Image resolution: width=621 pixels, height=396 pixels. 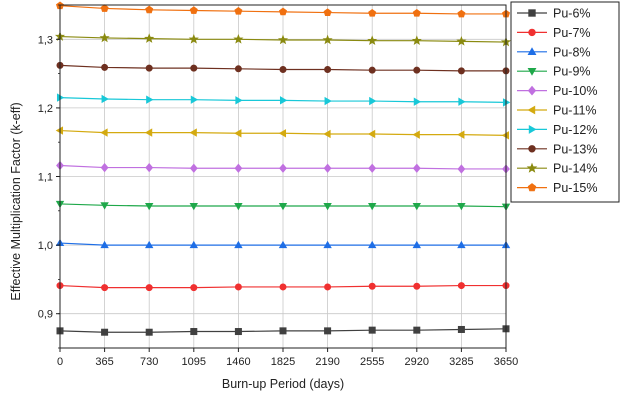 I want to click on y-axis: 0,9 1,0 1,1 1,2 1,3, so click(x=49, y=176).